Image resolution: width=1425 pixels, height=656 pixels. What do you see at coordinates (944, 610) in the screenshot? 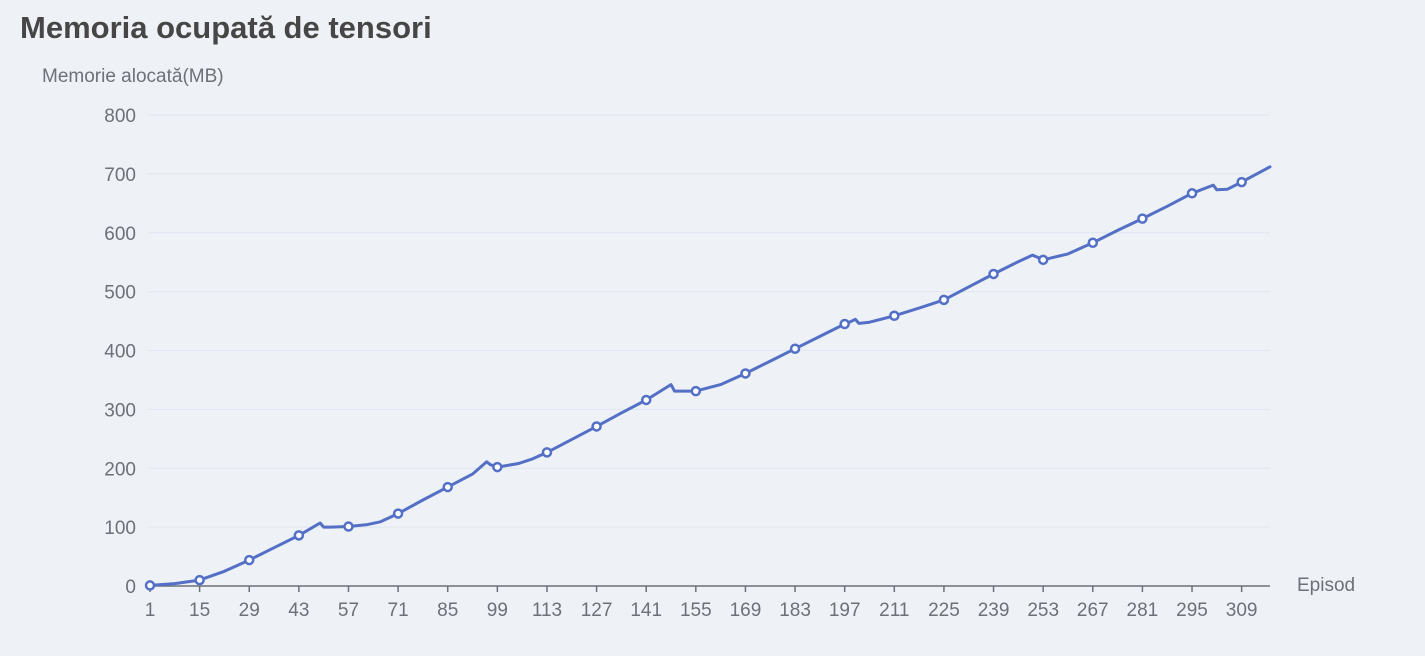
I see `x-tick-label: 225` at bounding box center [944, 610].